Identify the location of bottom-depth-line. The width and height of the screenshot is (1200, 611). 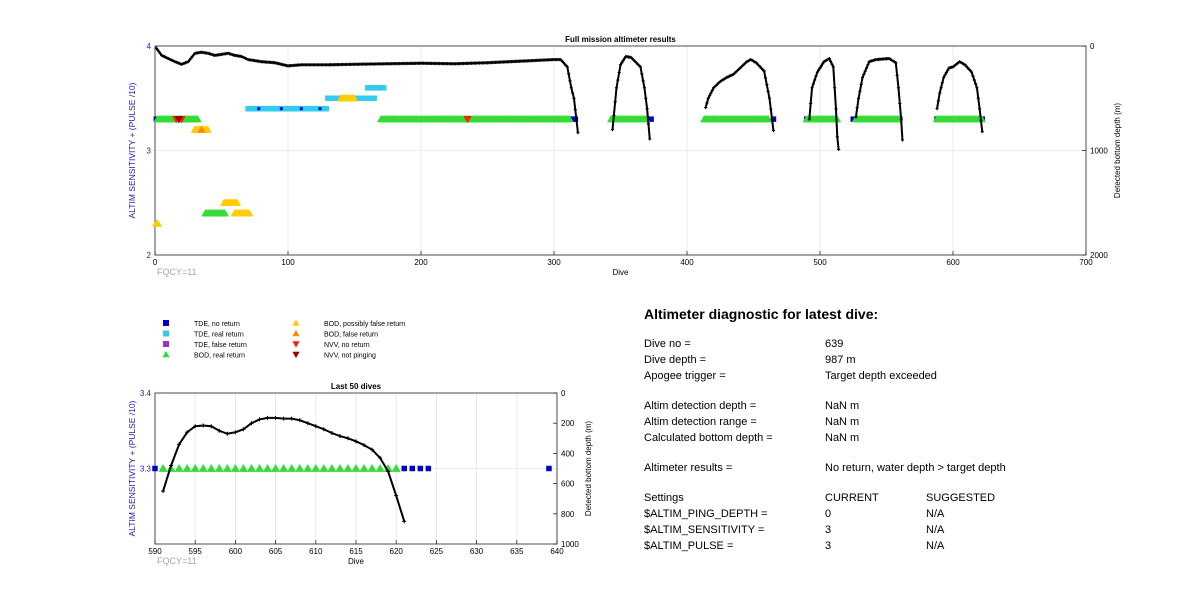
(739, 94).